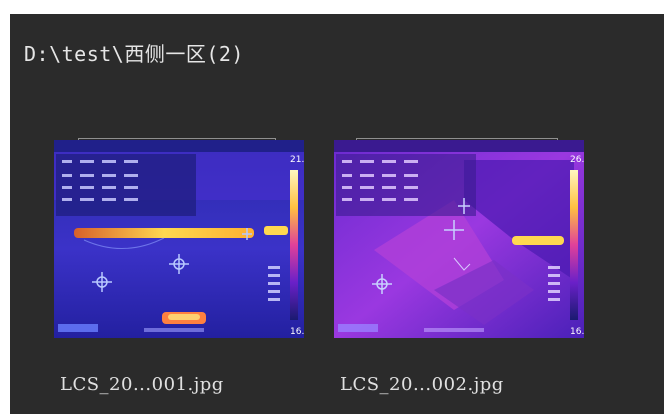 Image resolution: width=664 pixels, height=414 pixels. Describe the element at coordinates (422, 384) in the screenshot. I see `thumbnail-filename-2: LCS_20...002.jpg` at that location.